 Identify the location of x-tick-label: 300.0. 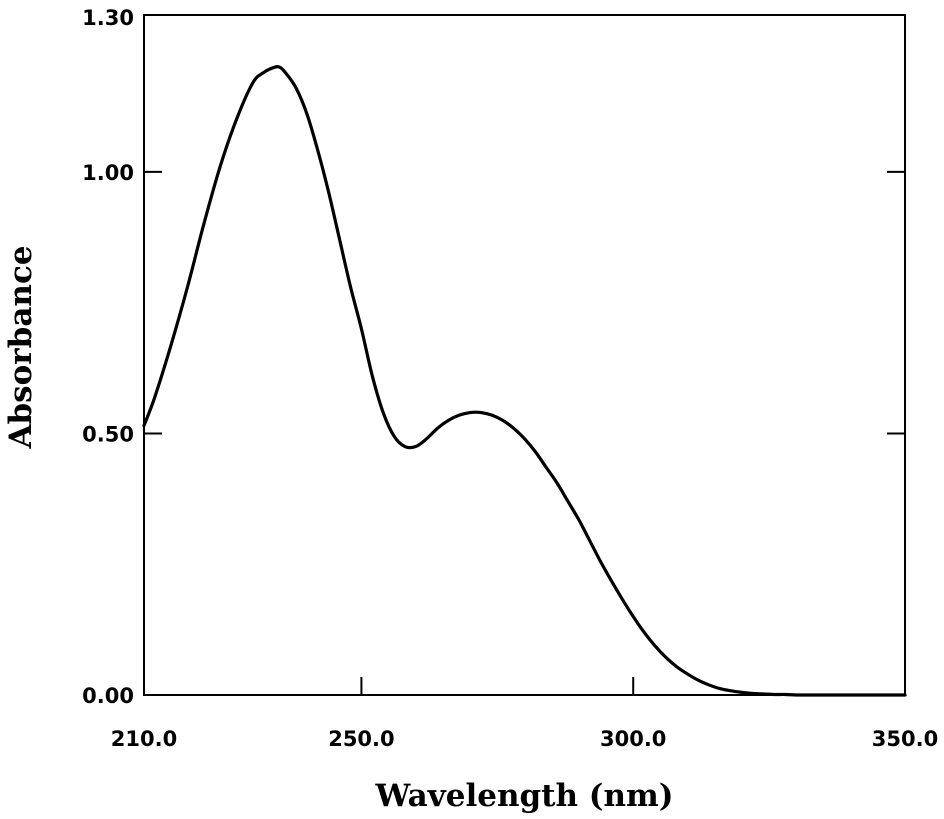
(633, 739).